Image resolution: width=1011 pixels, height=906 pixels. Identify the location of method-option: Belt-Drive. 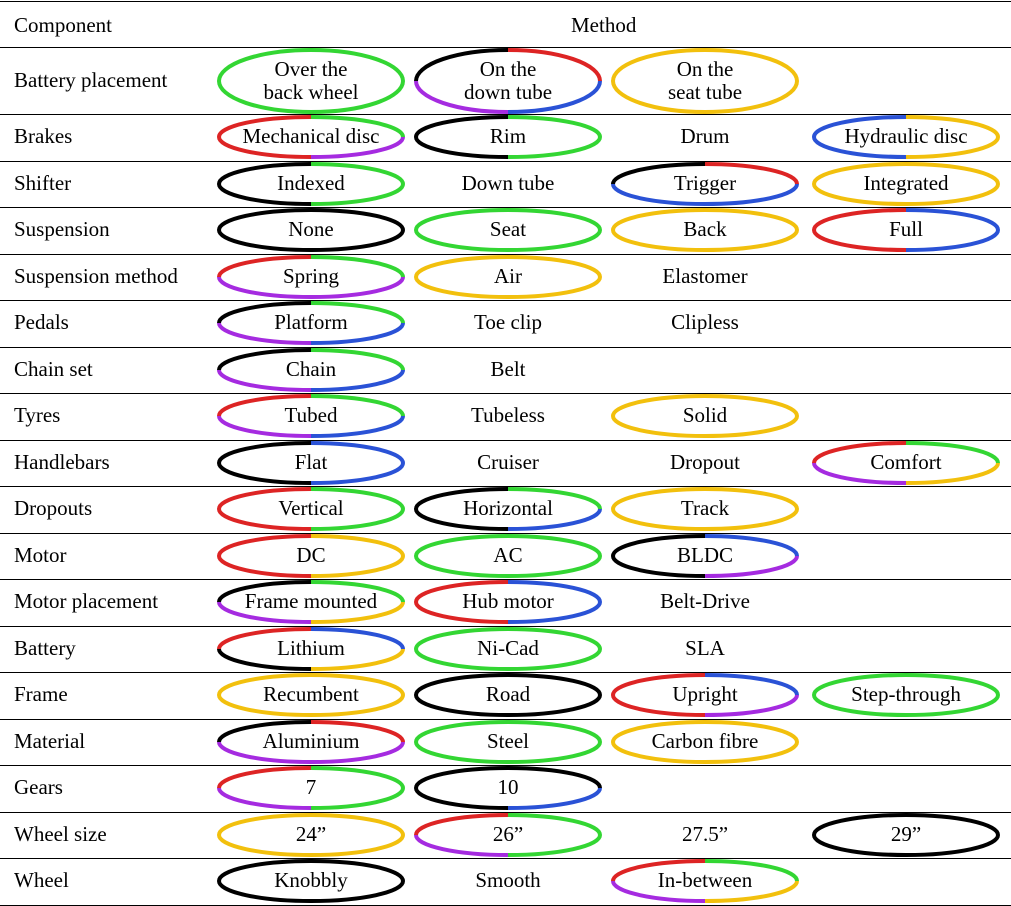
(705, 601).